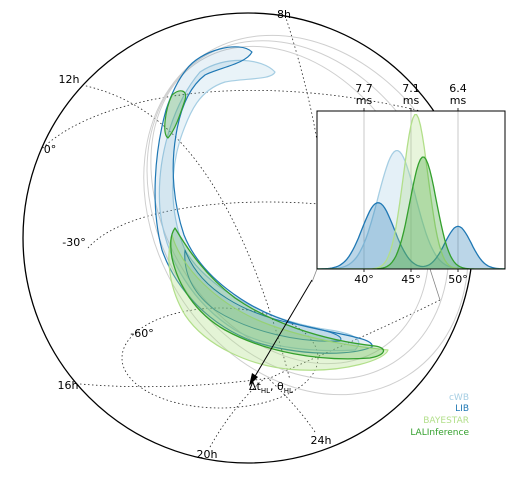 The image size is (516, 478). I want to click on inset-leaders, so click(376, 284).